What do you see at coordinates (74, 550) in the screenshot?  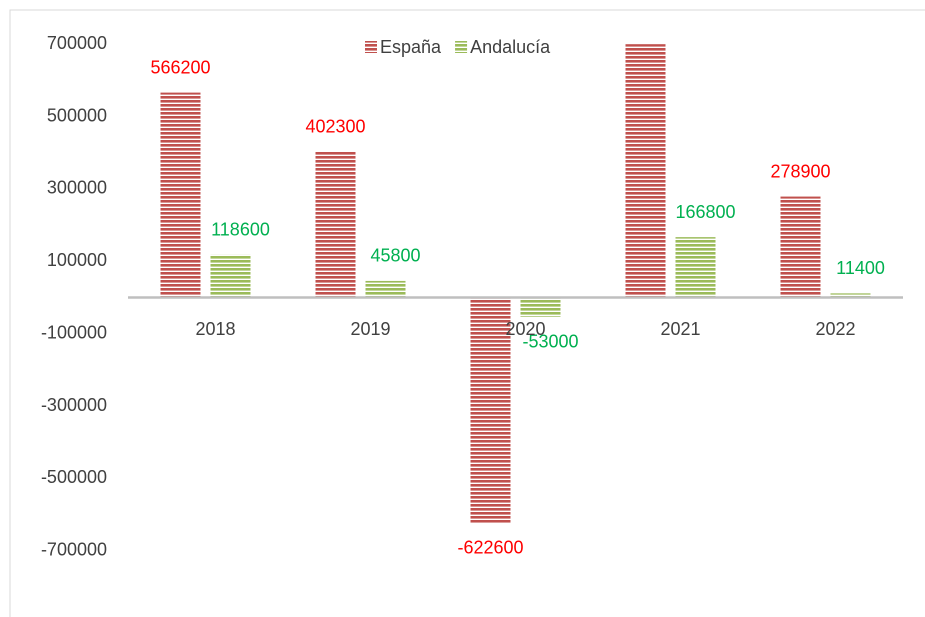 I see `y-tick-label: -700000` at bounding box center [74, 550].